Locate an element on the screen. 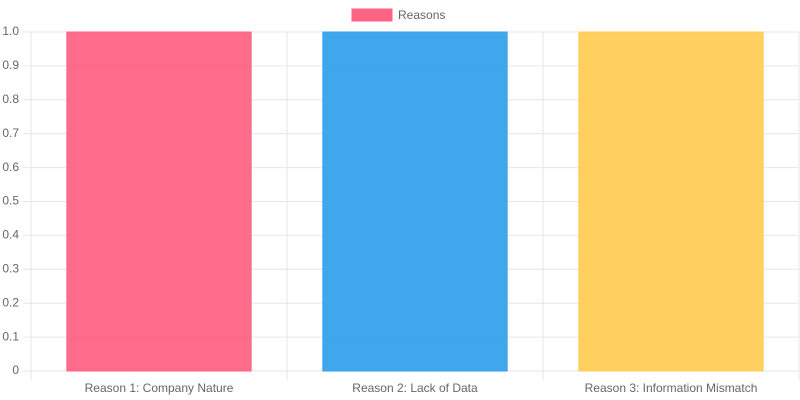 This screenshot has width=800, height=400. x-tick-label: Reason 1: Company Nature is located at coordinates (159, 388).